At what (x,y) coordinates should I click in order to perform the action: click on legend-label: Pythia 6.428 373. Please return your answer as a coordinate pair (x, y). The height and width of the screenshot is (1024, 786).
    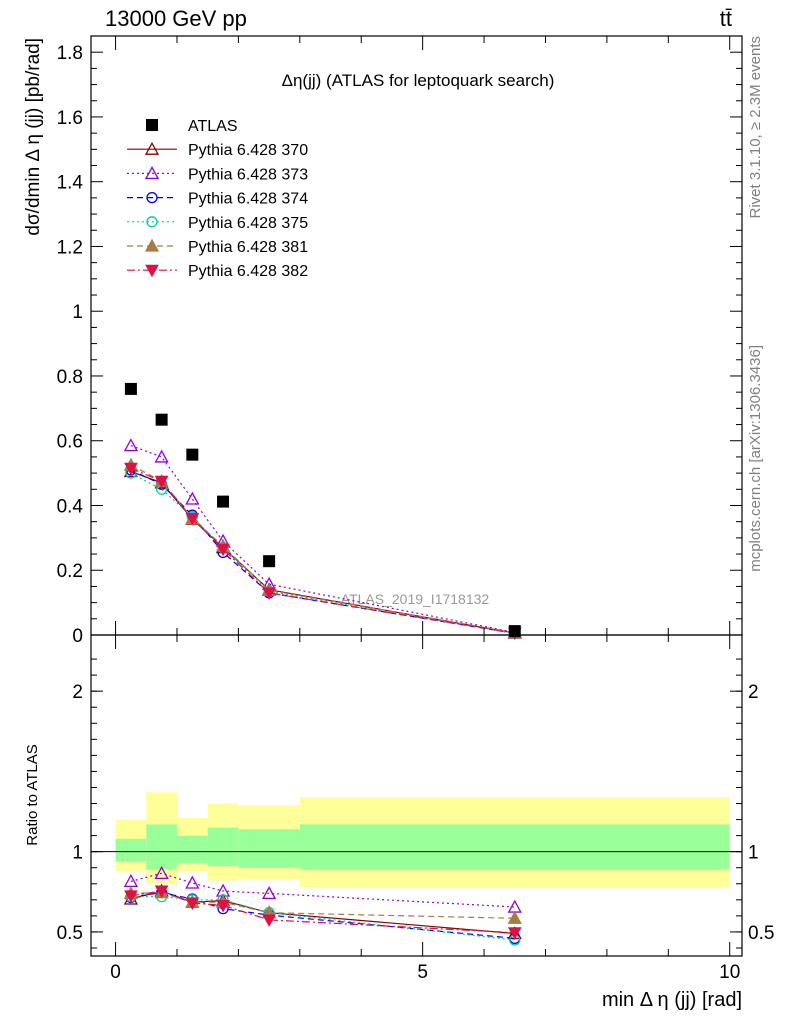
    Looking at the image, I should click on (248, 174).